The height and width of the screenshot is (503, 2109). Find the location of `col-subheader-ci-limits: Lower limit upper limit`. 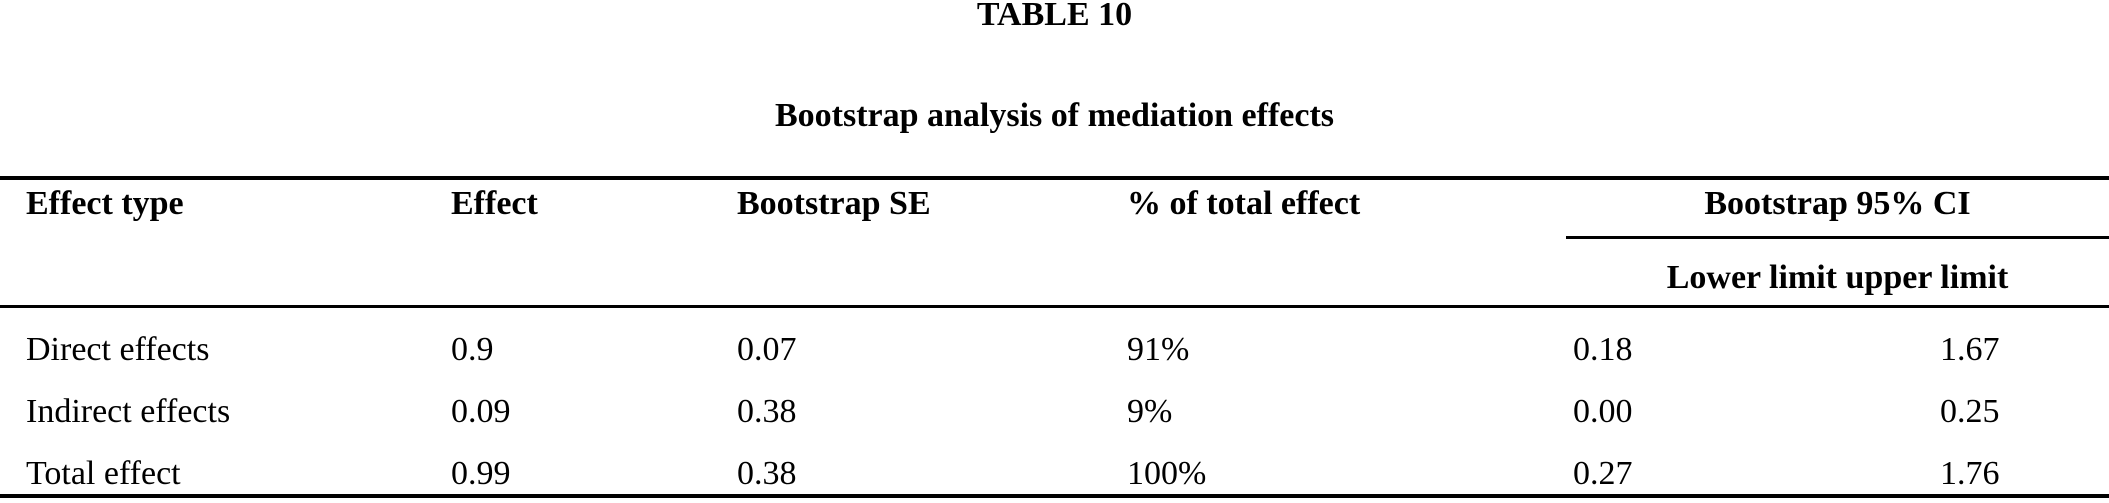

col-subheader-ci-limits: Lower limit upper limit is located at coordinates (1837, 277).